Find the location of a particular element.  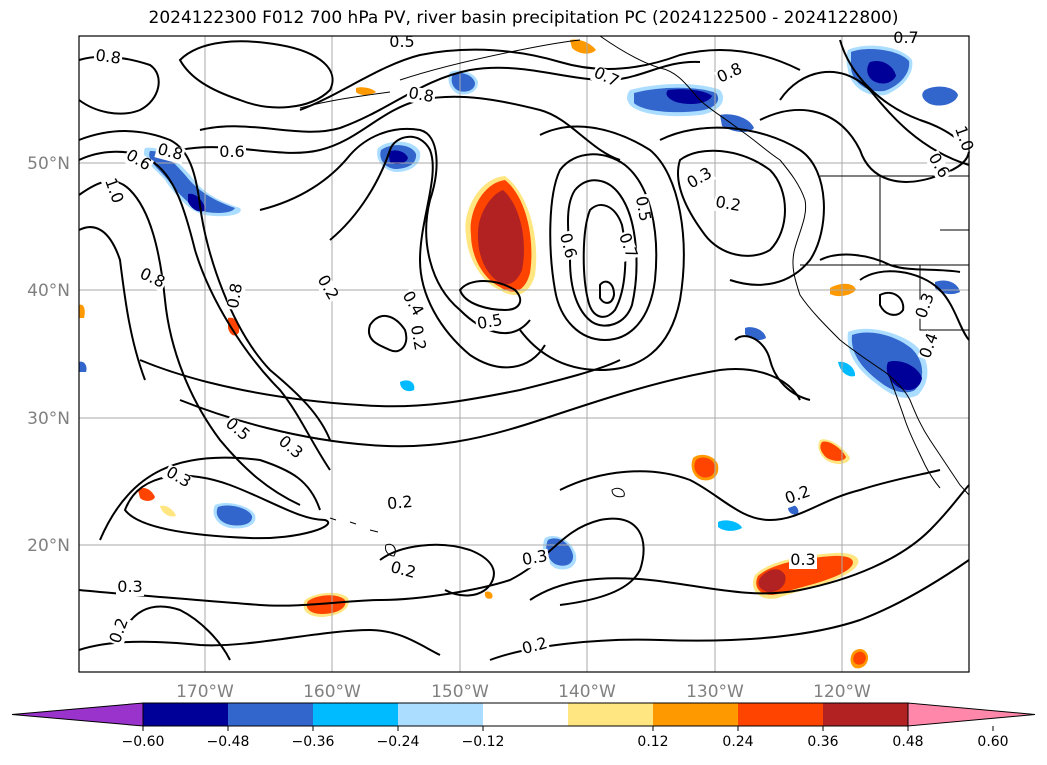

coastline-baja is located at coordinates (915, 433).